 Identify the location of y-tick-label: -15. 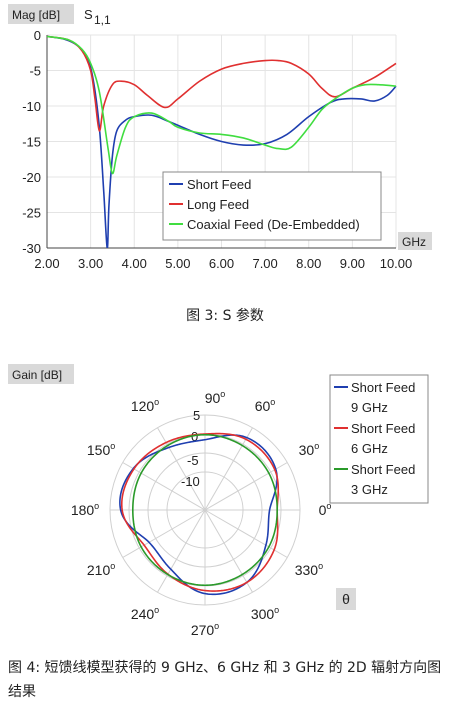
(31, 142).